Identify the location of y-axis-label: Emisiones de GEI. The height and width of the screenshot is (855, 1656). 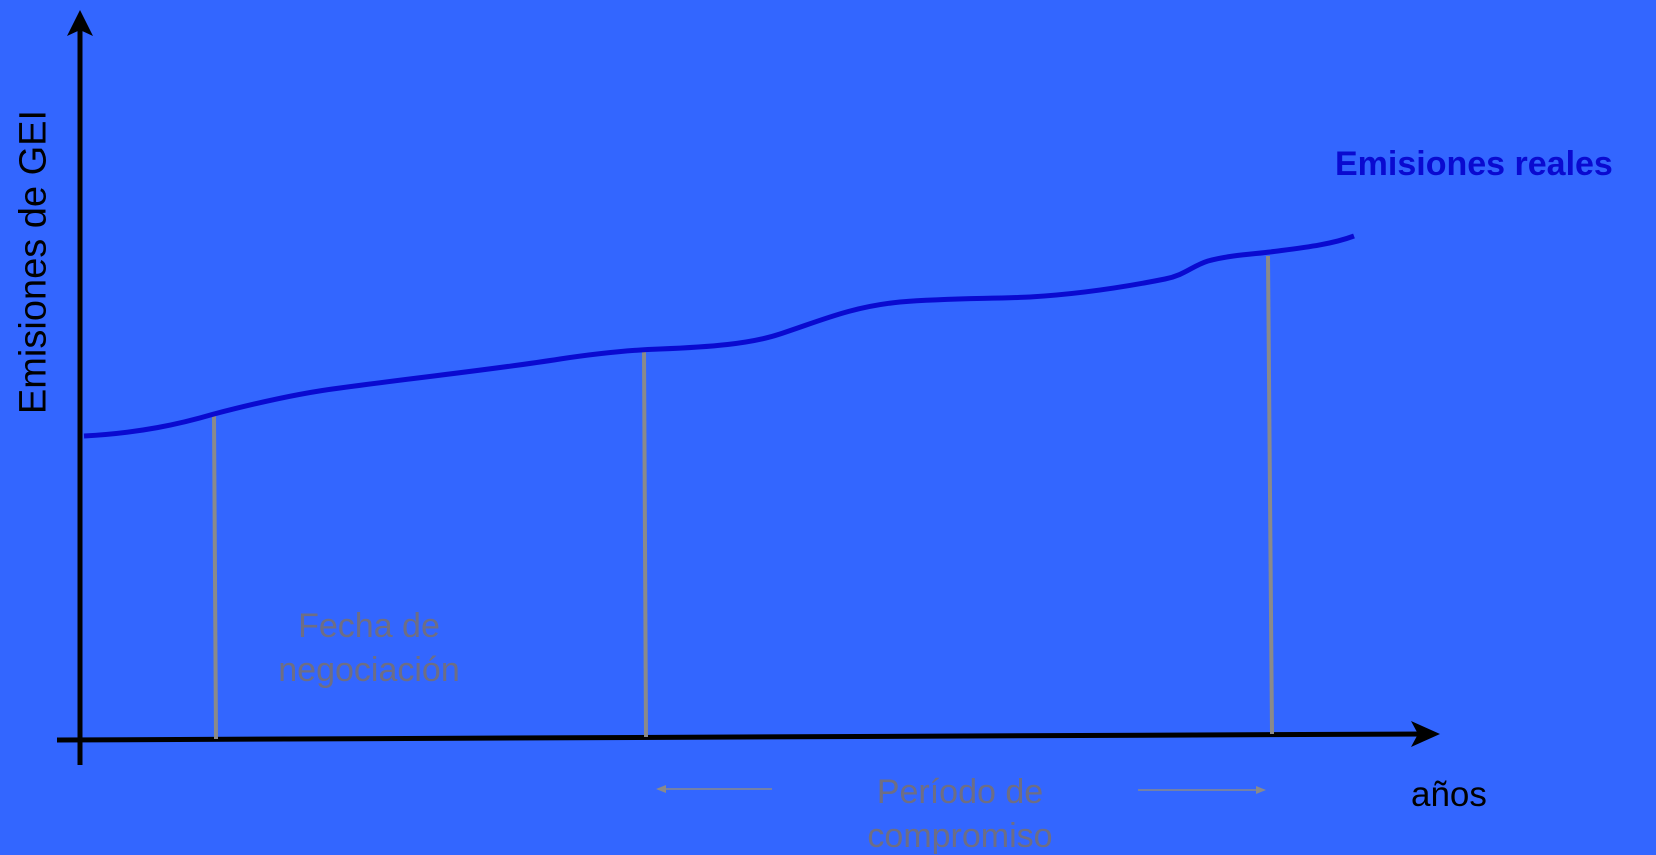
(33, 262).